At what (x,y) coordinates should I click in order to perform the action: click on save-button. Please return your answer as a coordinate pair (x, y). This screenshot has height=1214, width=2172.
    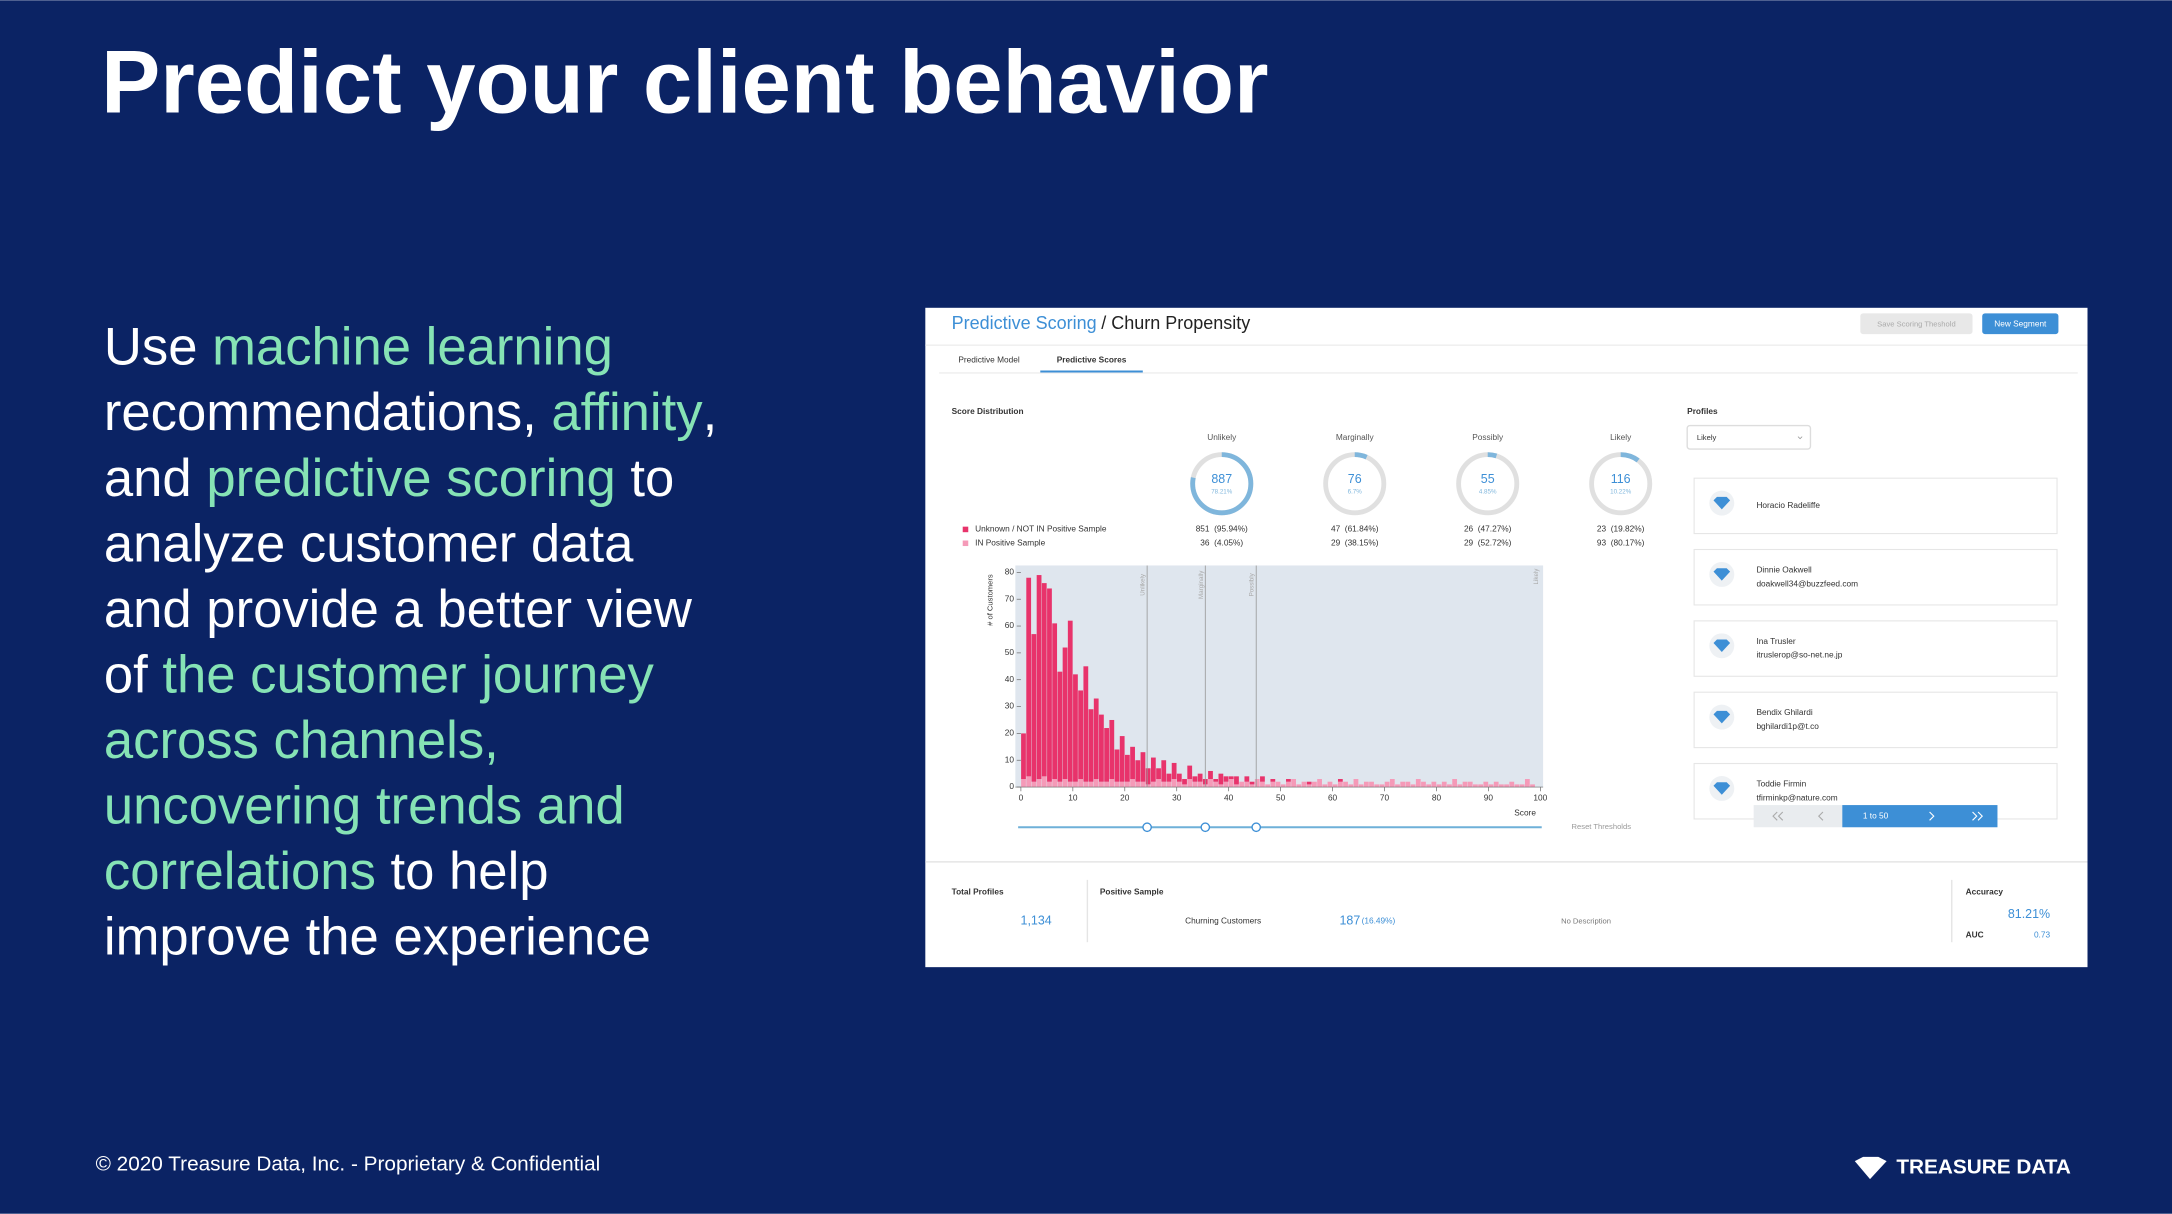
    Looking at the image, I should click on (1916, 324).